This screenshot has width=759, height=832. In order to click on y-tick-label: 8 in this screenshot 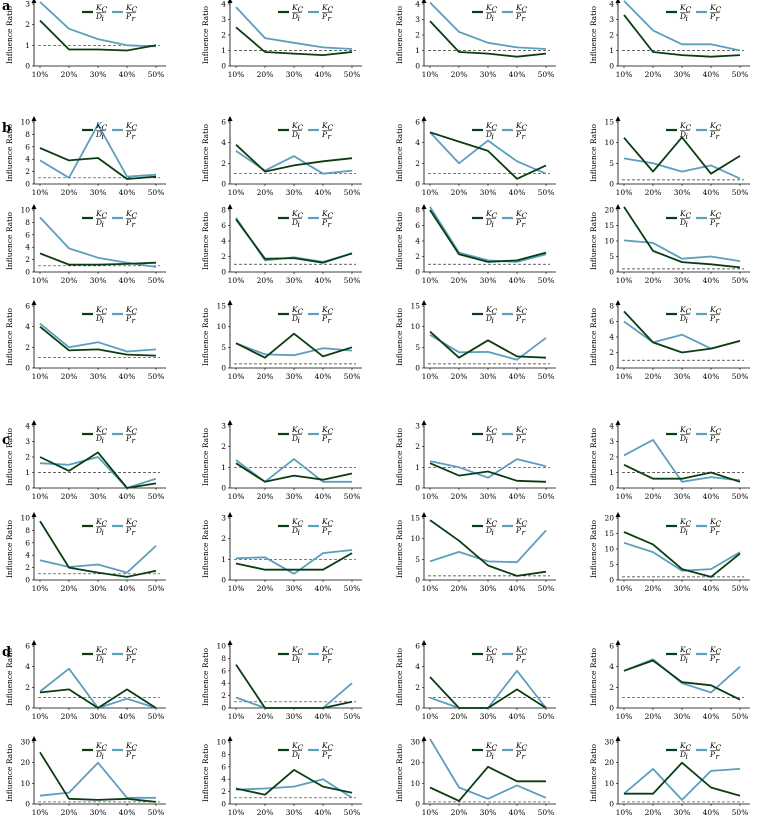, I will do `click(223, 210)`.